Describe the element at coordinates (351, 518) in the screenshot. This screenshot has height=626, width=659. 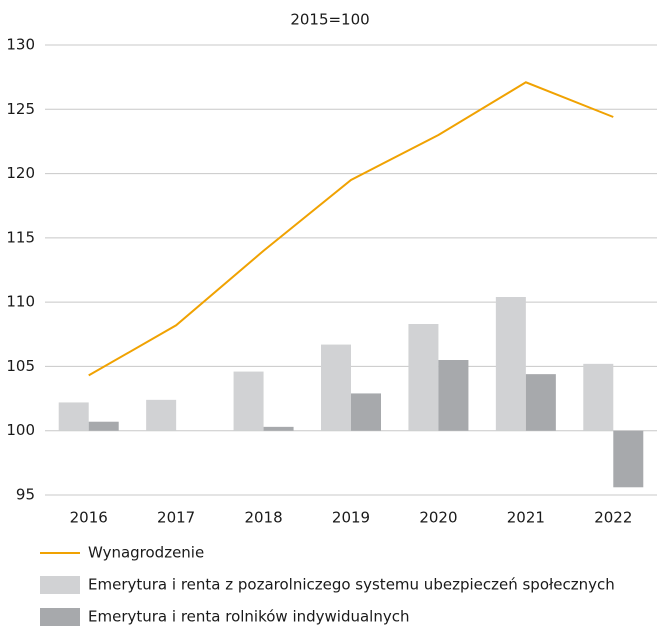
I see `x-tick-label: 2019` at that location.